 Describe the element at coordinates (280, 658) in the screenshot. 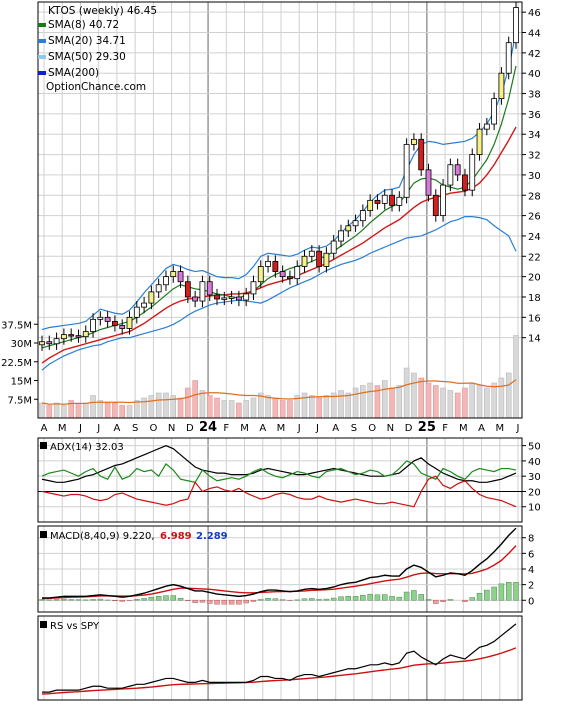

I see `rs-panel-frame` at that location.